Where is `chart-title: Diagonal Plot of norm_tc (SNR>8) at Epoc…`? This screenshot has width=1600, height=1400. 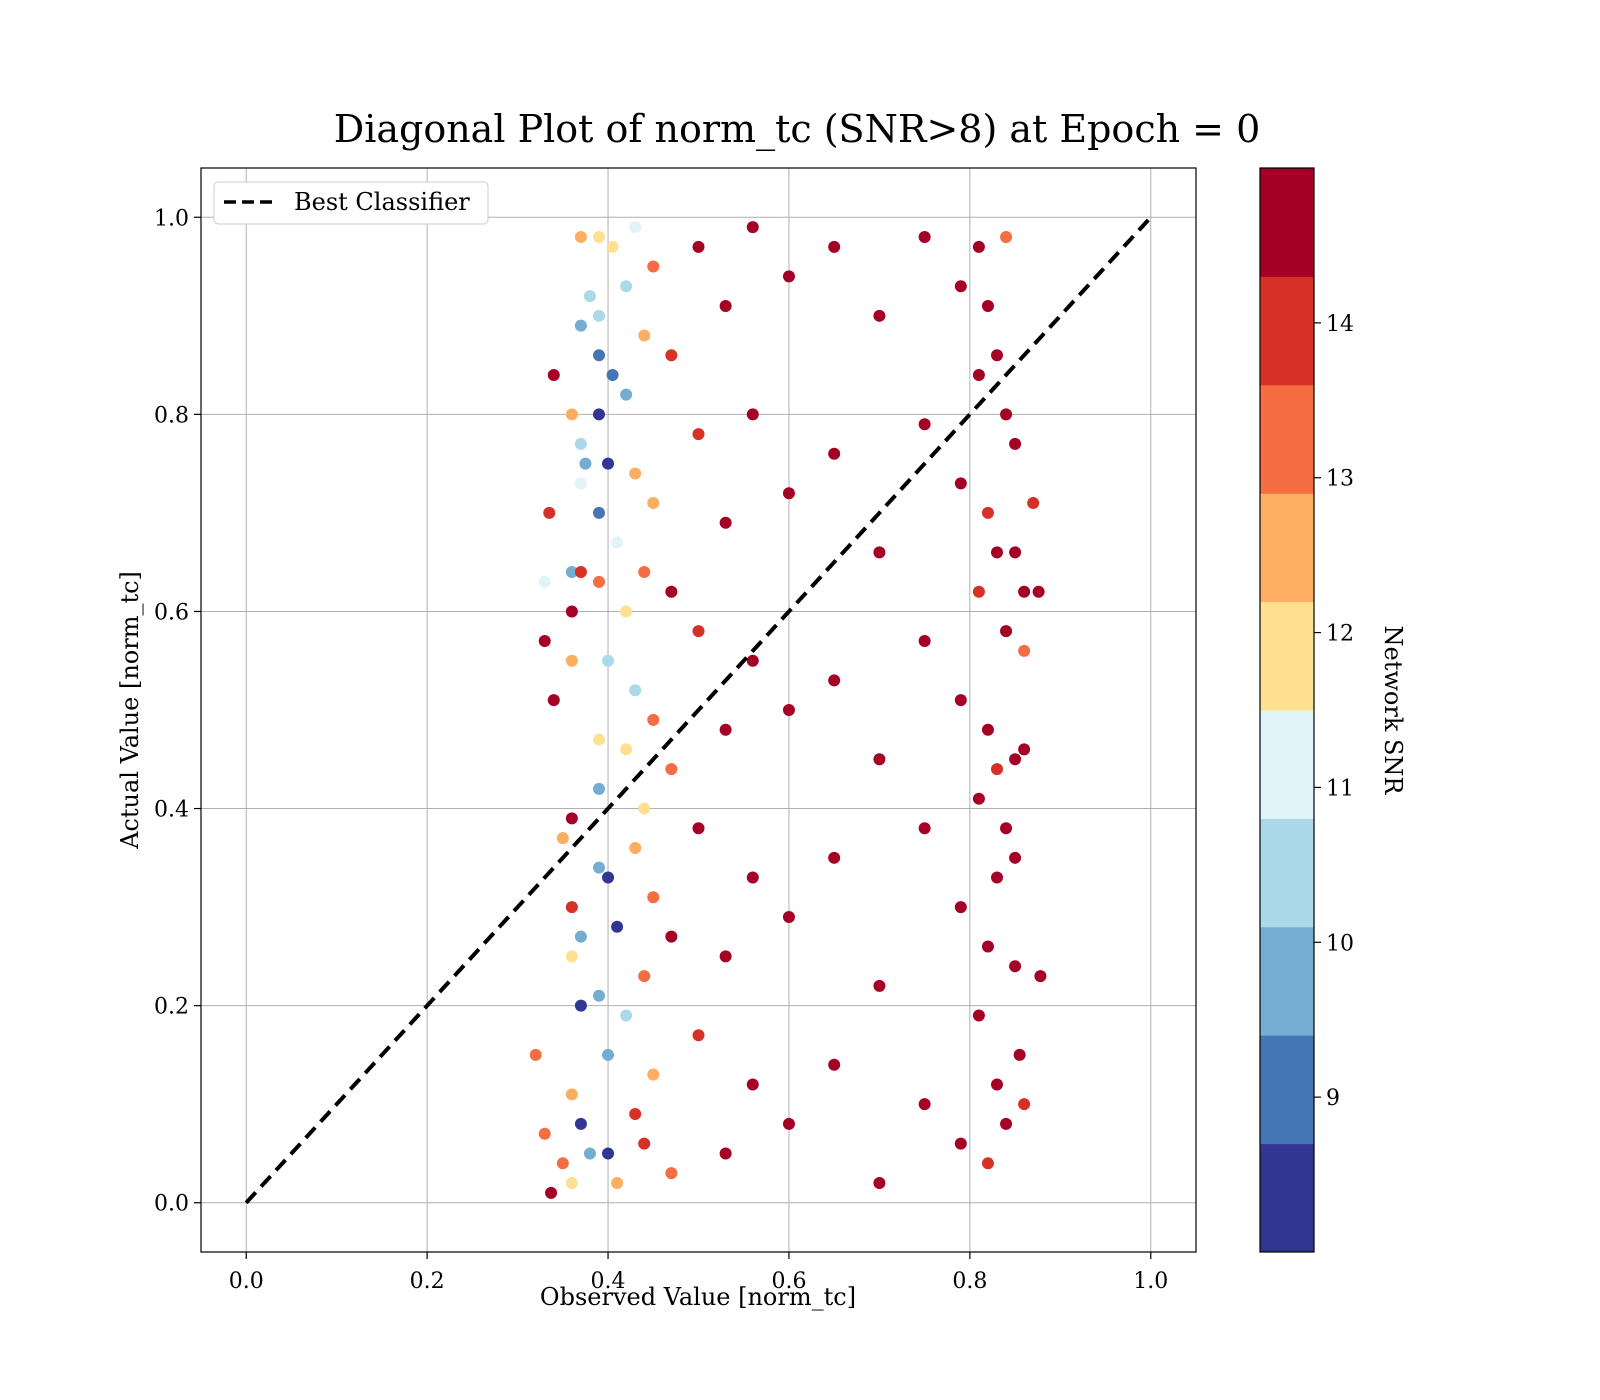 chart-title: Diagonal Plot of norm_tc (SNR>8) at Epoc… is located at coordinates (797, 129).